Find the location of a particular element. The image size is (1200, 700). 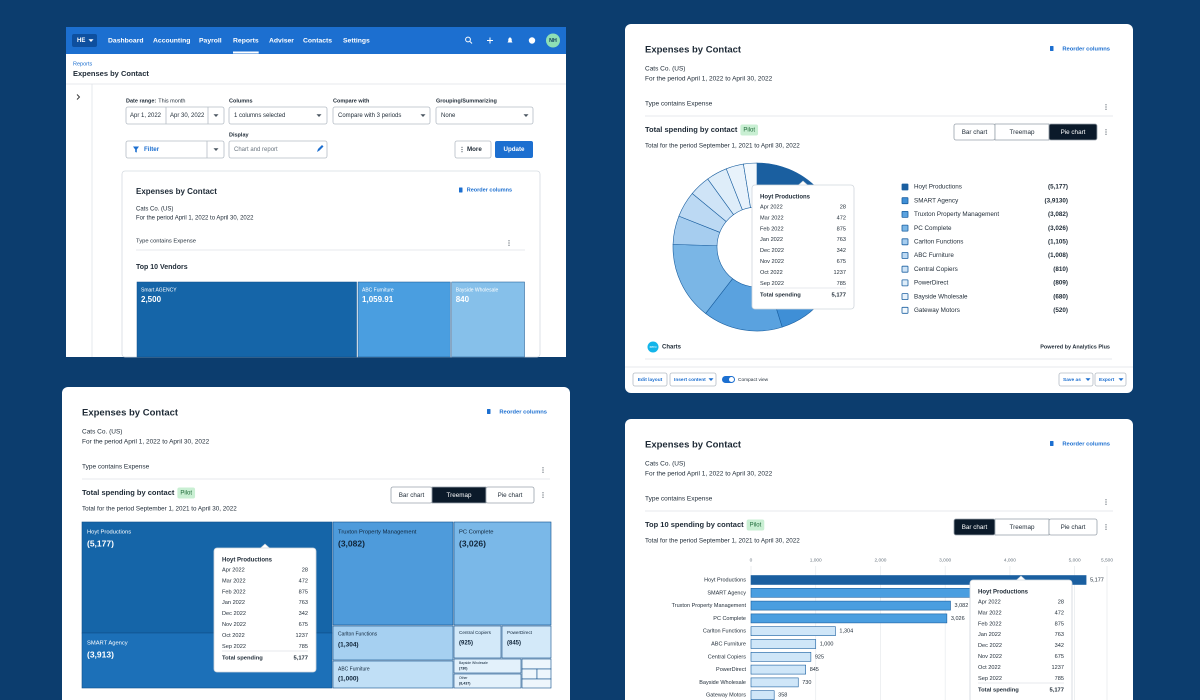

legend-value: (3,082) is located at coordinates (1058, 214).